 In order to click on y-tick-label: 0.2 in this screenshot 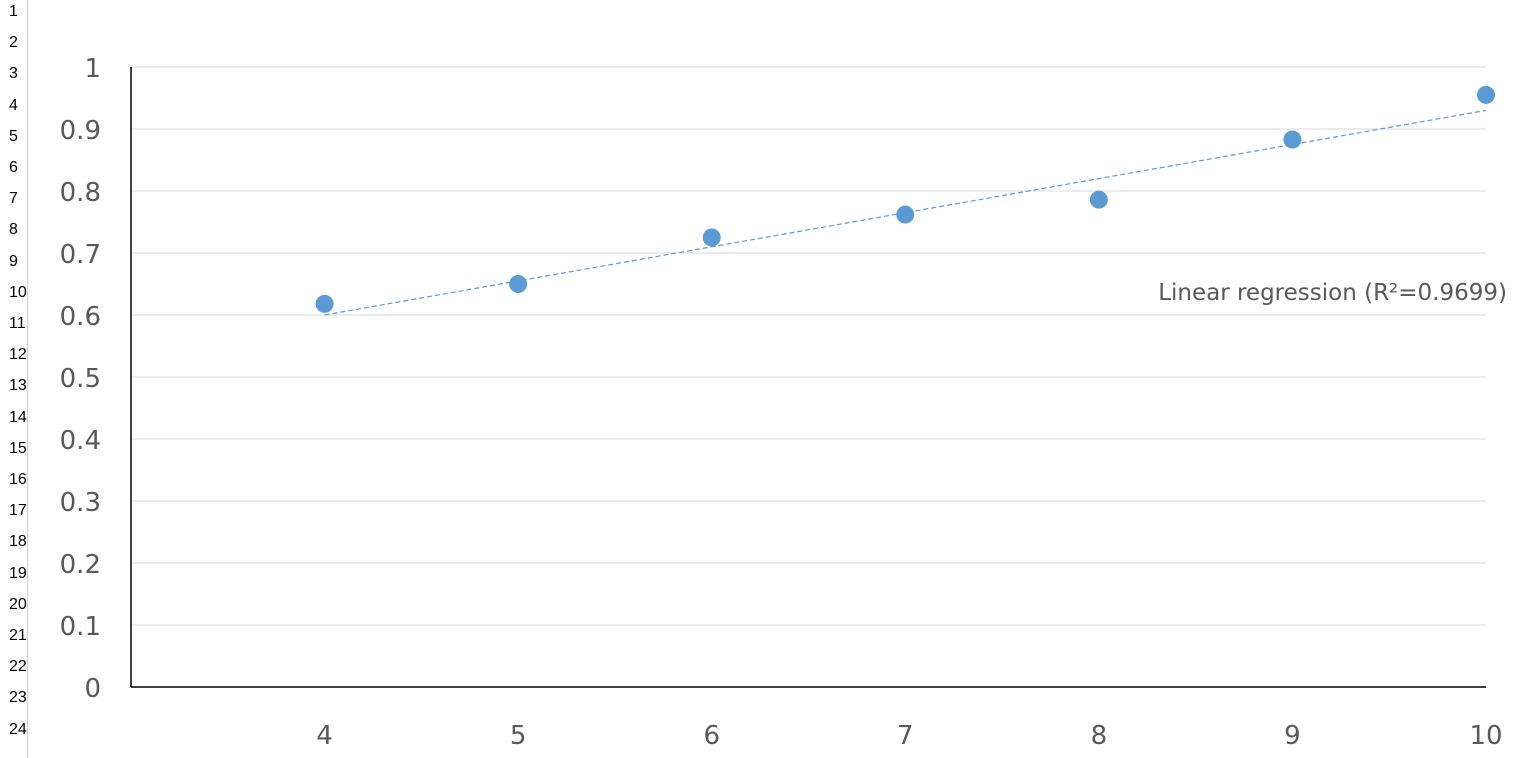, I will do `click(80, 565)`.